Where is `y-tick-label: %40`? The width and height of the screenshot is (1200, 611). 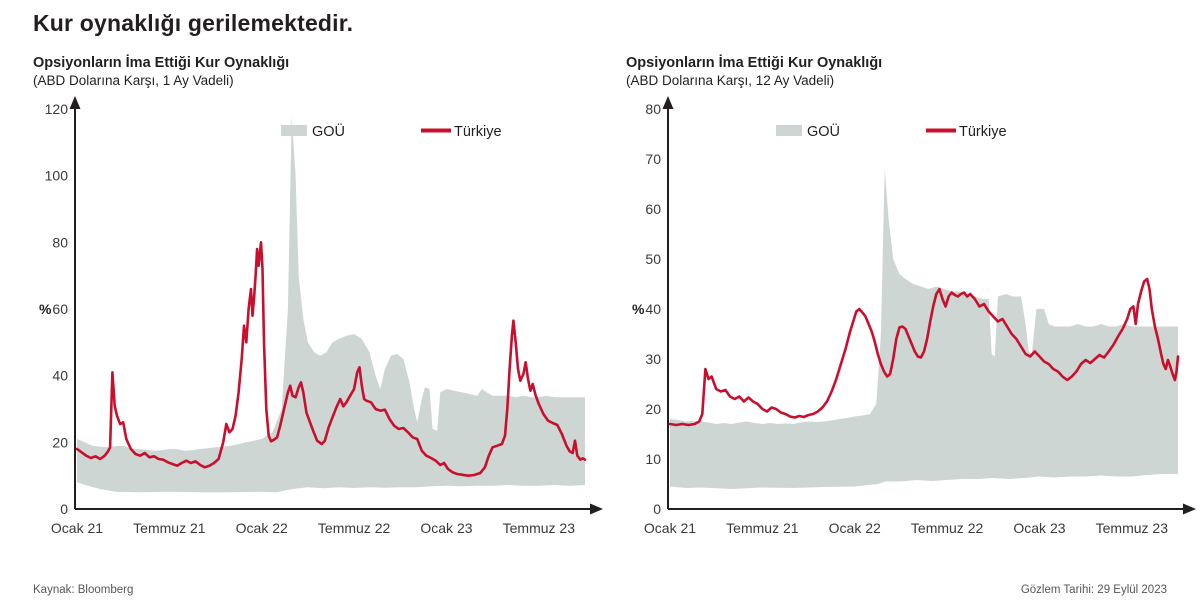 y-tick-label: %40 is located at coordinates (646, 309).